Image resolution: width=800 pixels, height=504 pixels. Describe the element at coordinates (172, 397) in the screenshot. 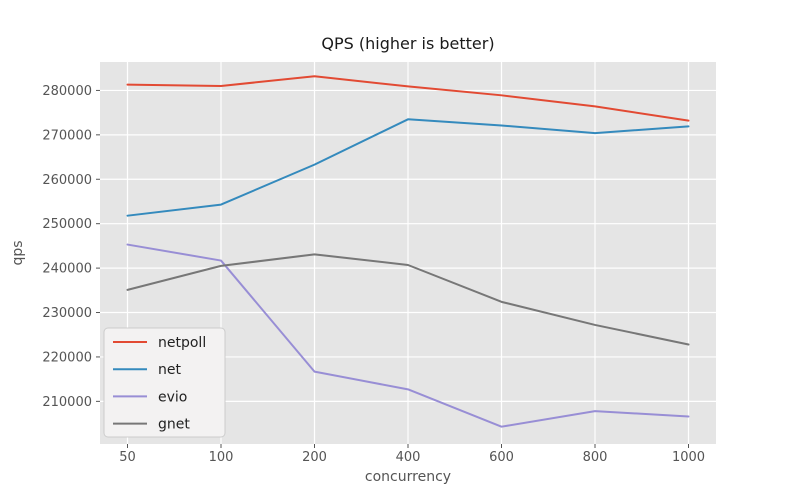

I see `legend-label-evio: evio` at that location.